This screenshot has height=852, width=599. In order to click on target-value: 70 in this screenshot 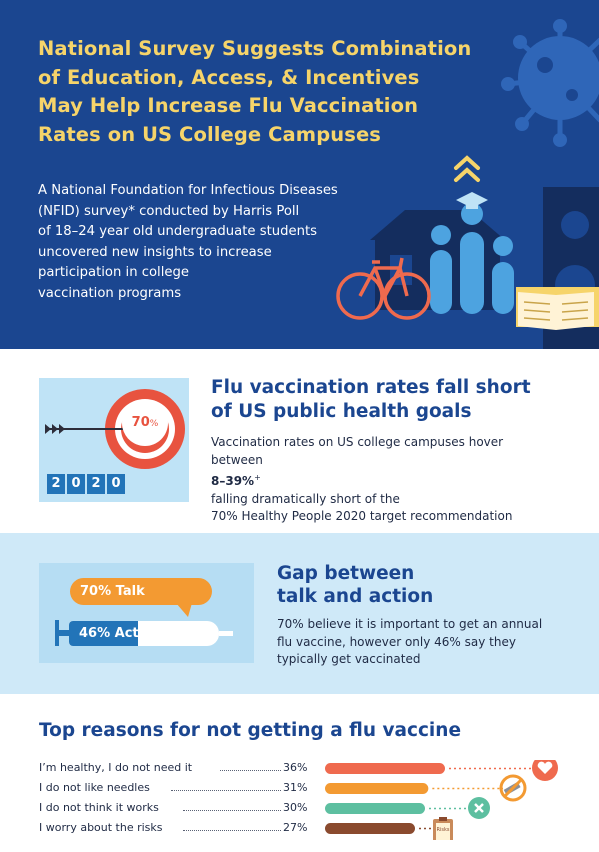, I will do `click(140, 422)`.